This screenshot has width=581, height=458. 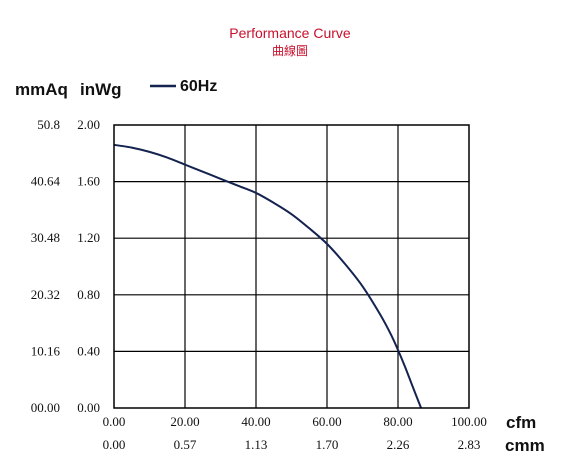 What do you see at coordinates (88, 181) in the screenshot?
I see `y-tick-label: 1.60` at bounding box center [88, 181].